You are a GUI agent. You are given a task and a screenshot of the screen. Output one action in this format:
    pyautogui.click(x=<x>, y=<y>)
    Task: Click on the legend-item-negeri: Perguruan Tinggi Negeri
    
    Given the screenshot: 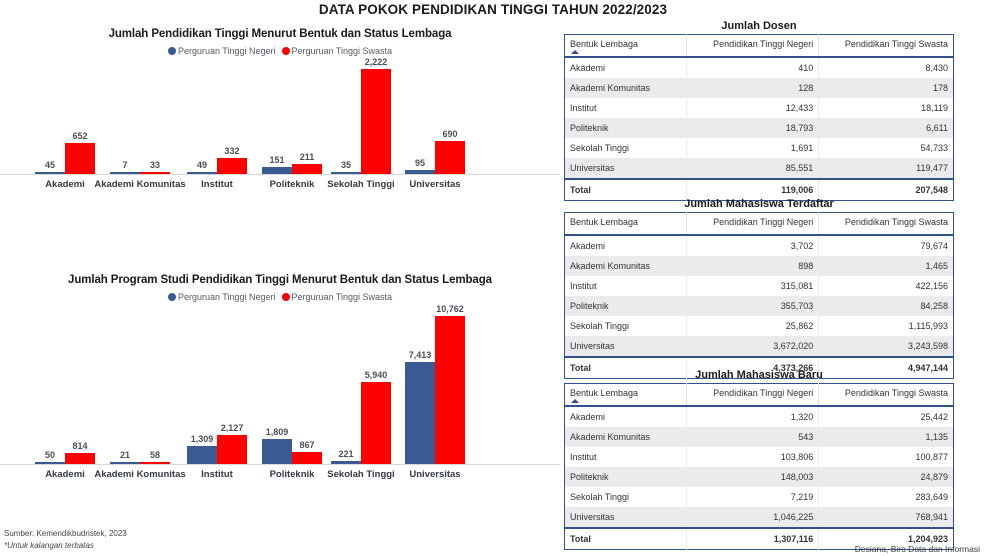 What is the action you would take?
    pyautogui.click(x=221, y=51)
    